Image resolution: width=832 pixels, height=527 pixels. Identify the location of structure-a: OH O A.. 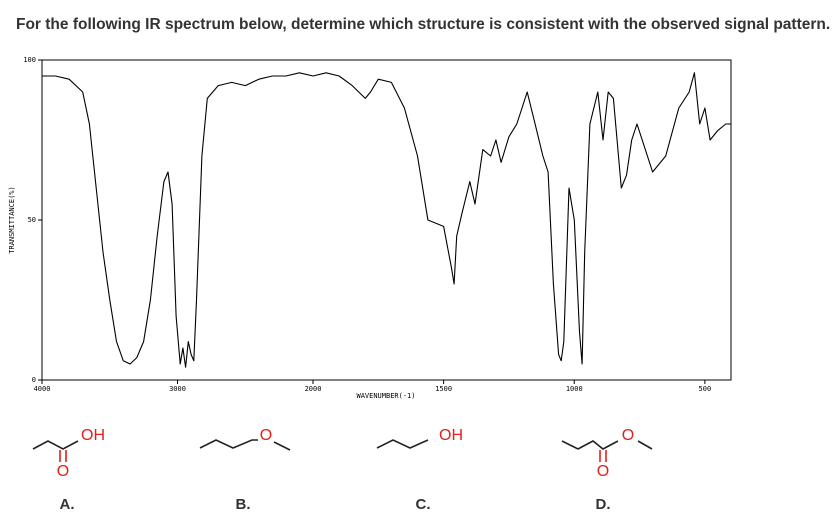
(68, 470).